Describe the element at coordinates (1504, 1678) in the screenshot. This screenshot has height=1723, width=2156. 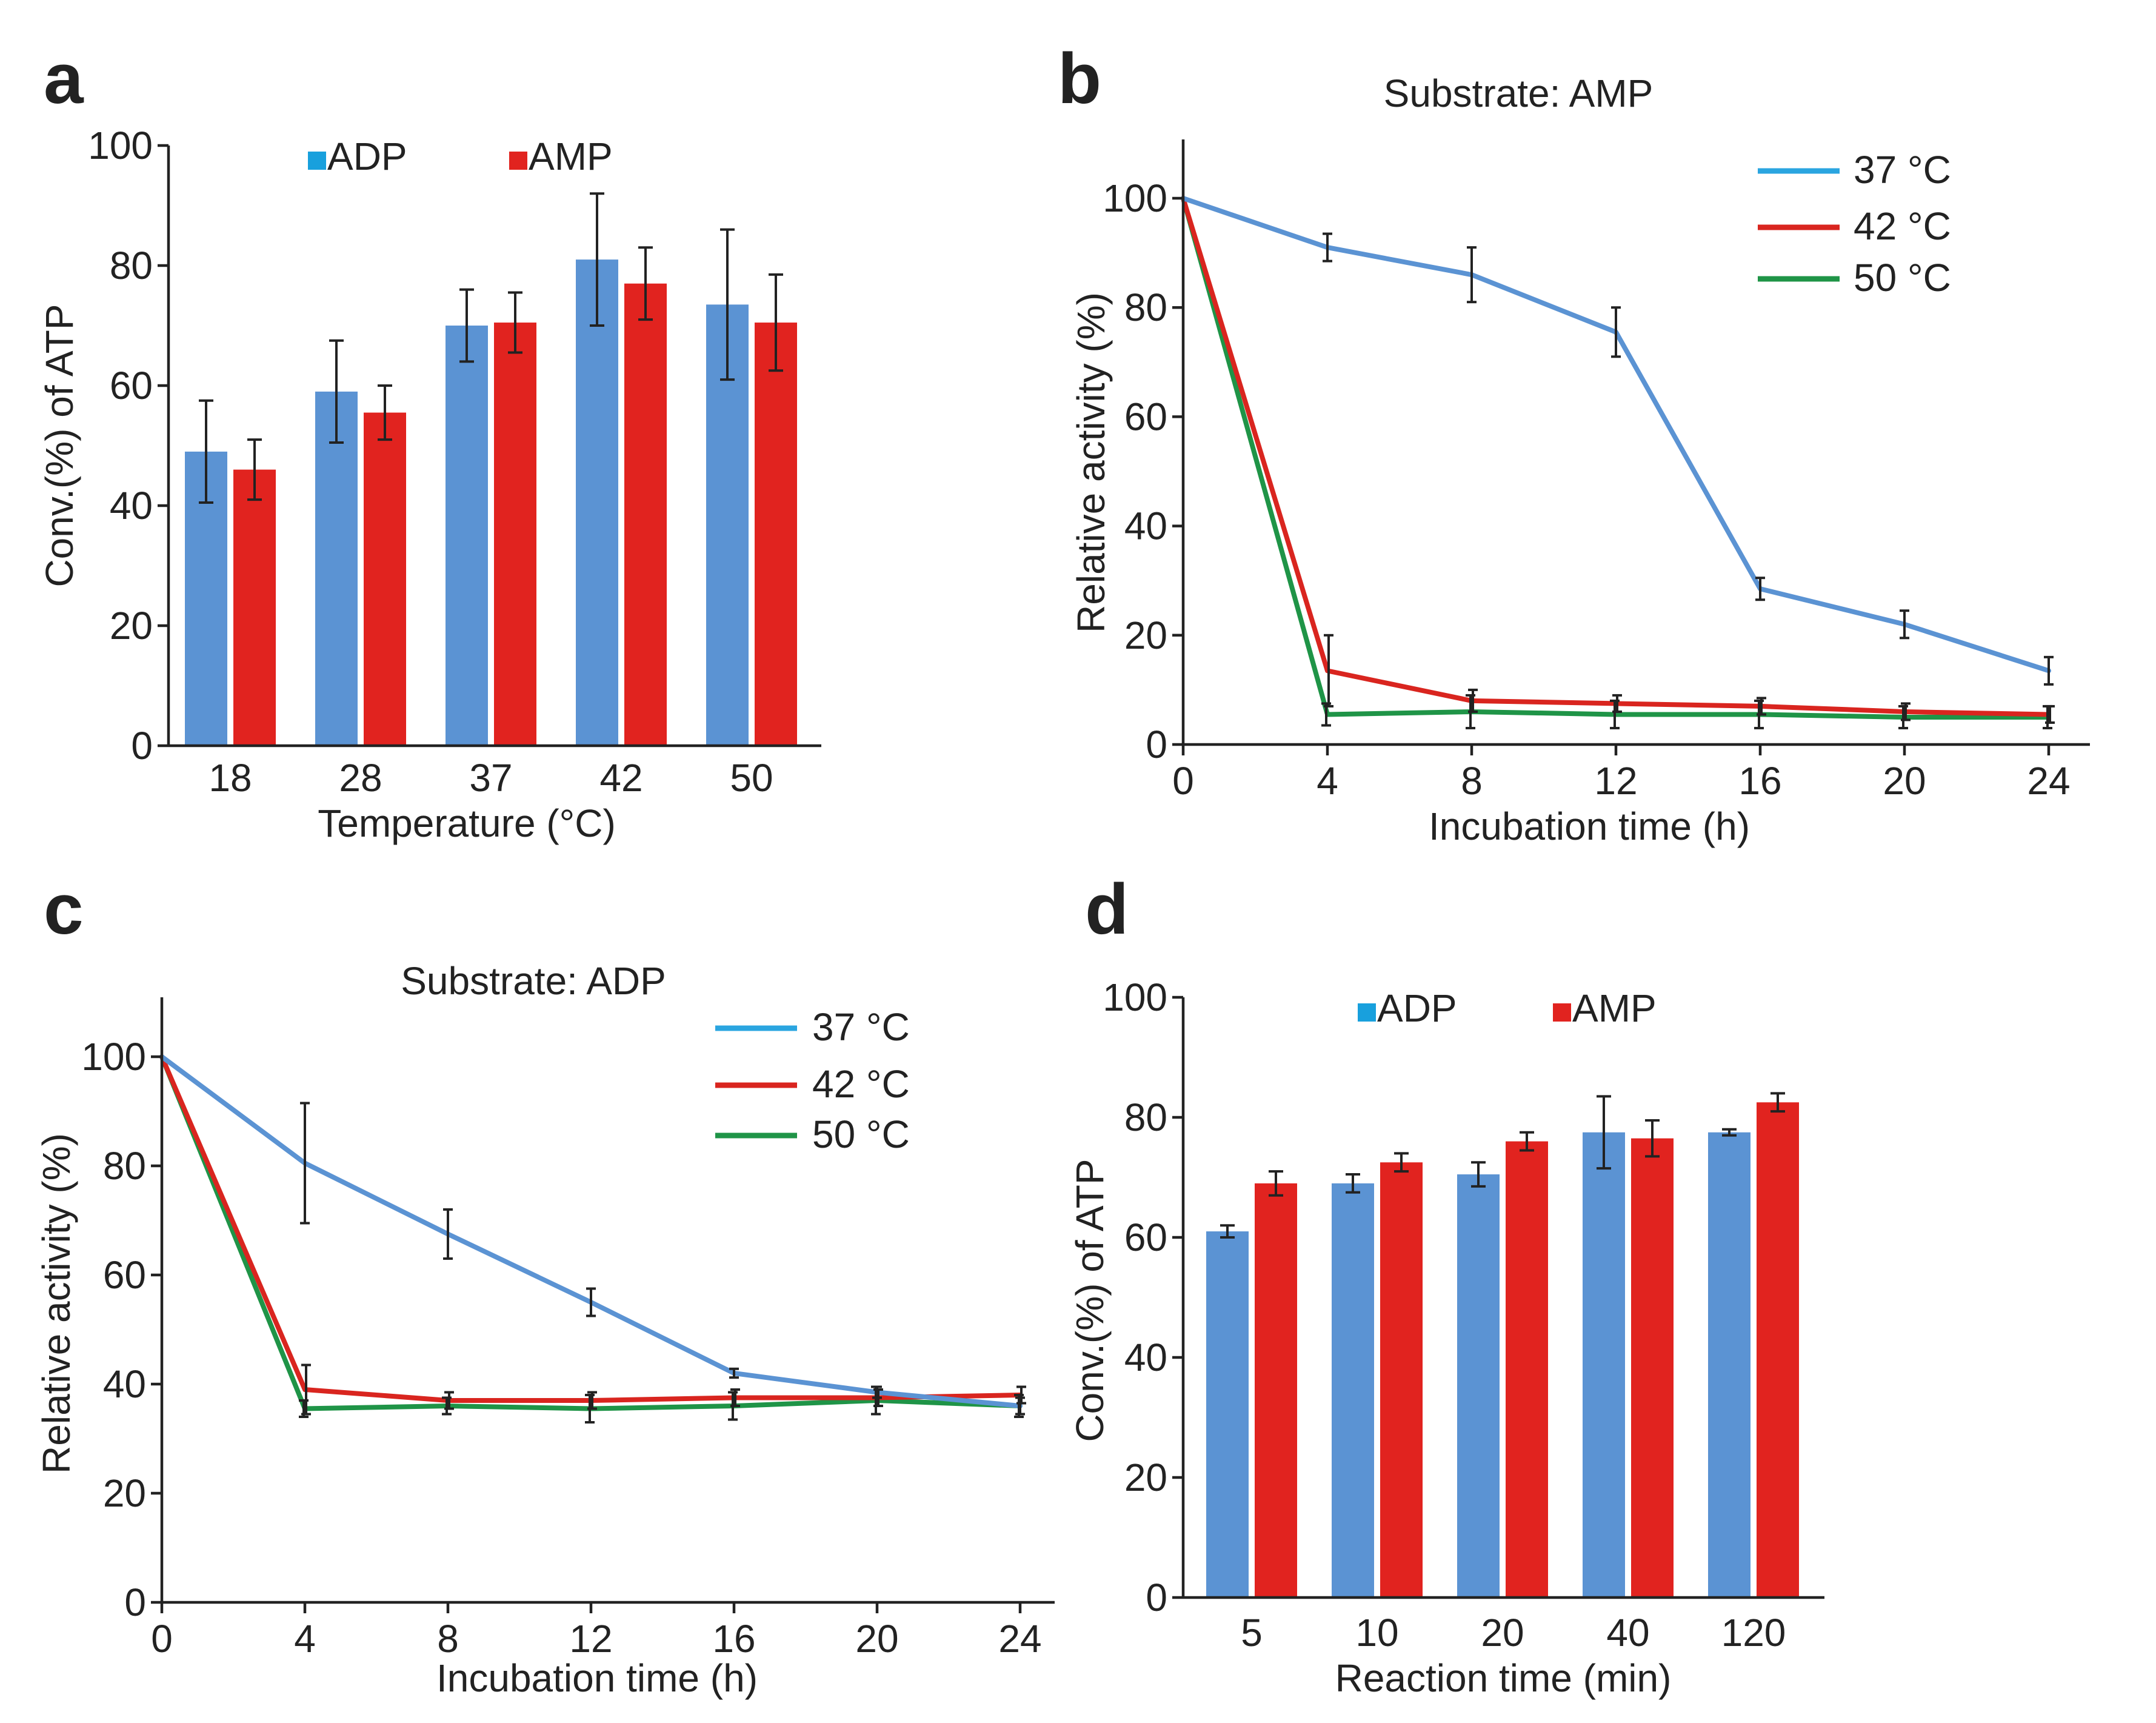
I see `x-axis-title: Reaction time (min)` at that location.